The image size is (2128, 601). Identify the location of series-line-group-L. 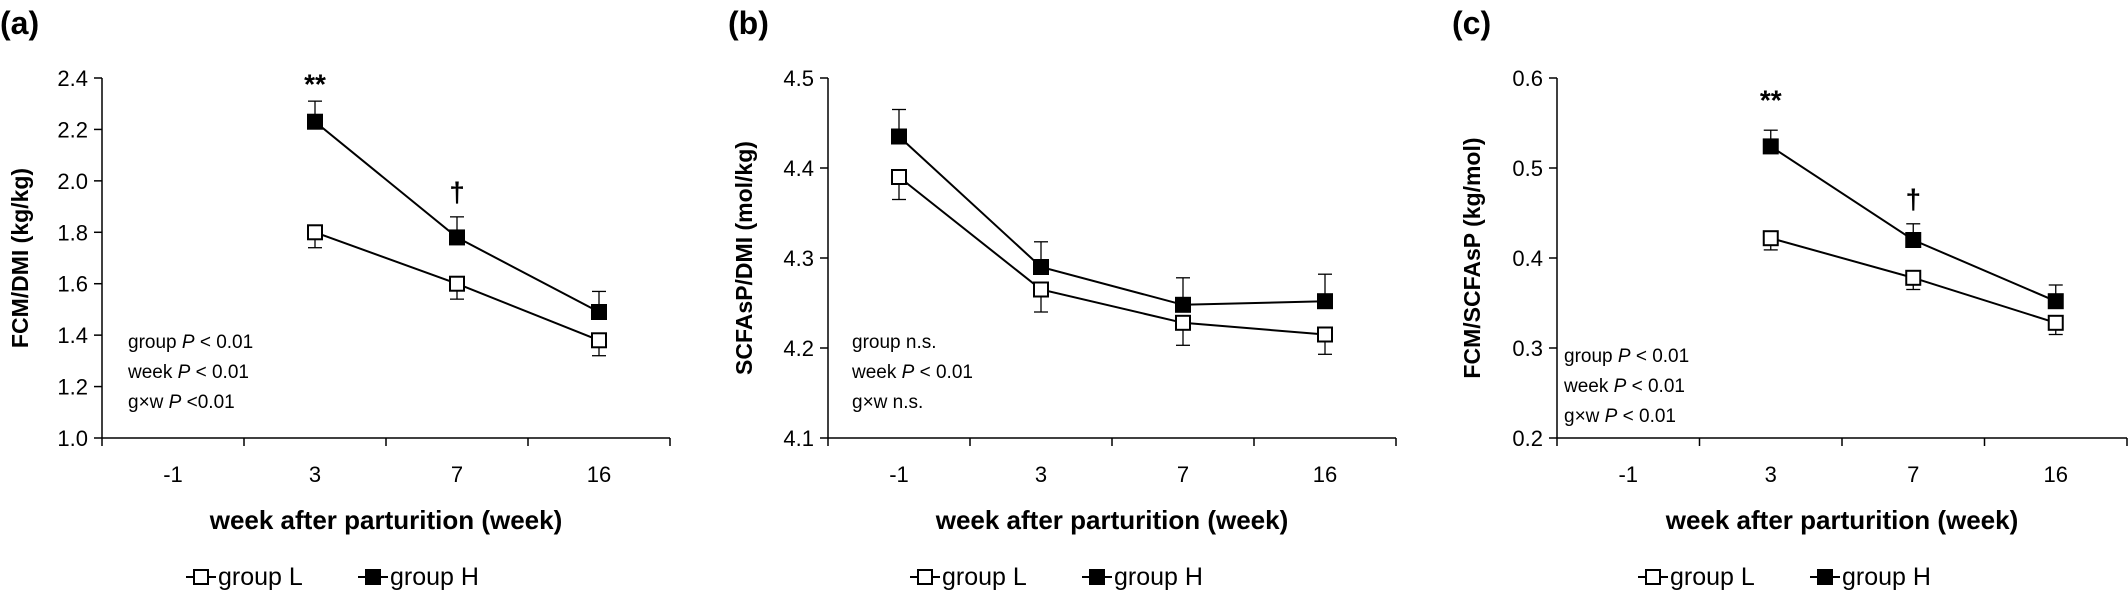
(1112, 256).